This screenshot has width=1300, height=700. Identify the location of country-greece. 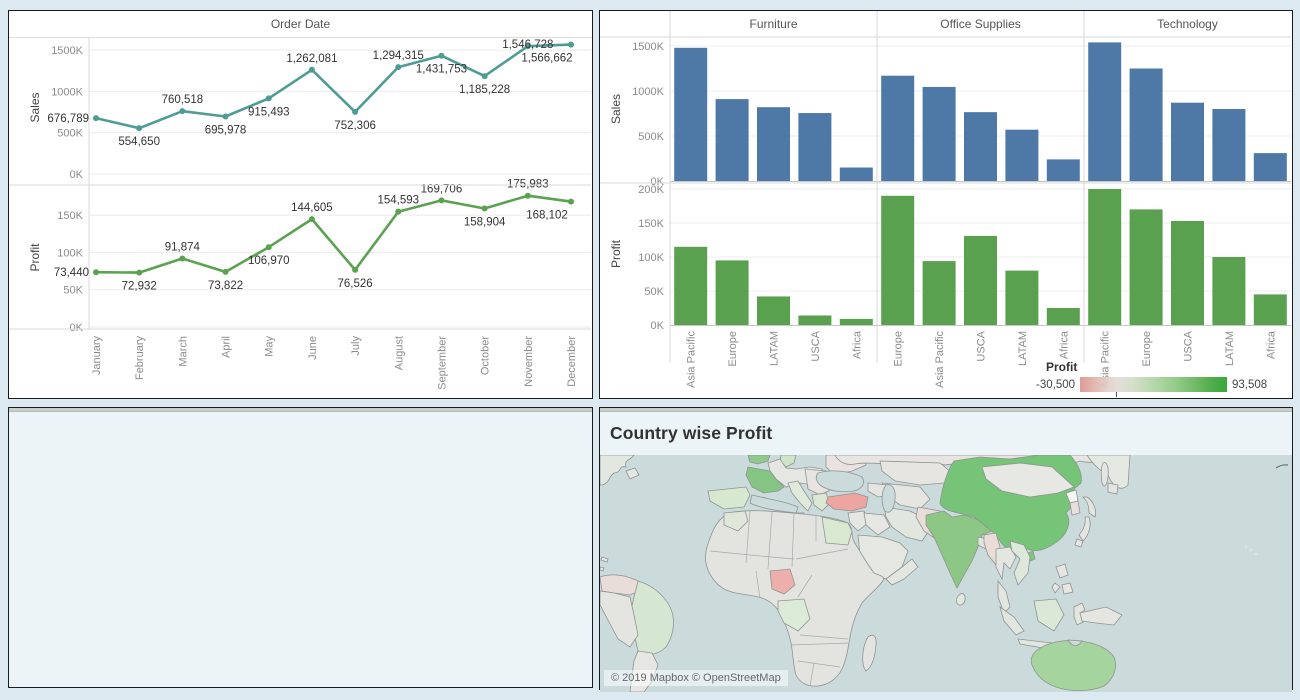
(821, 502).